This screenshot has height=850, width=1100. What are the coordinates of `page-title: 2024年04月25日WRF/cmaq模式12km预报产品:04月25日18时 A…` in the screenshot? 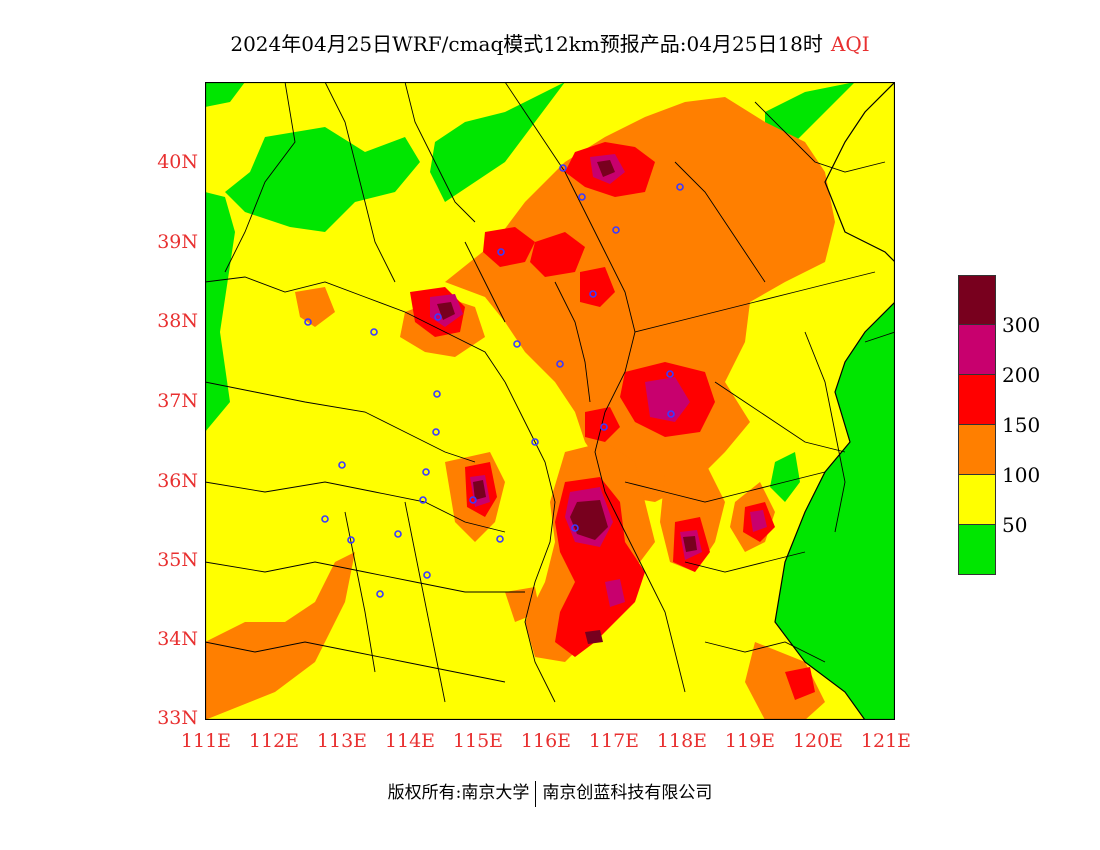 It's located at (550, 42).